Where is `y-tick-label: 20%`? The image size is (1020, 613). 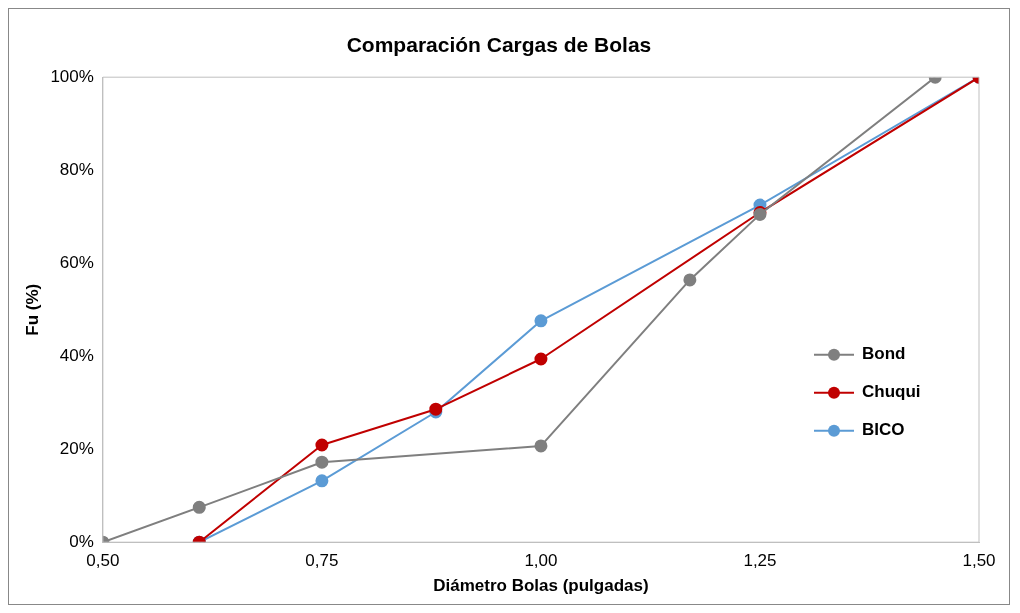
y-tick-label: 20% is located at coordinates (76, 448).